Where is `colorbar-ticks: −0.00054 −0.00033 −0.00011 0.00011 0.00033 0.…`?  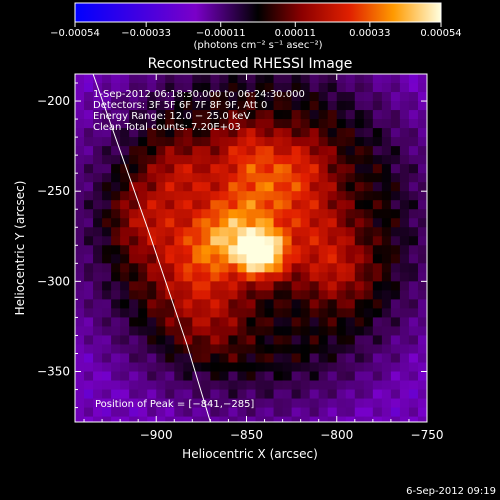
colorbar-ticks: −0.00054 −0.00033 −0.00011 0.00011 0.00033 0.… is located at coordinates (256, 30).